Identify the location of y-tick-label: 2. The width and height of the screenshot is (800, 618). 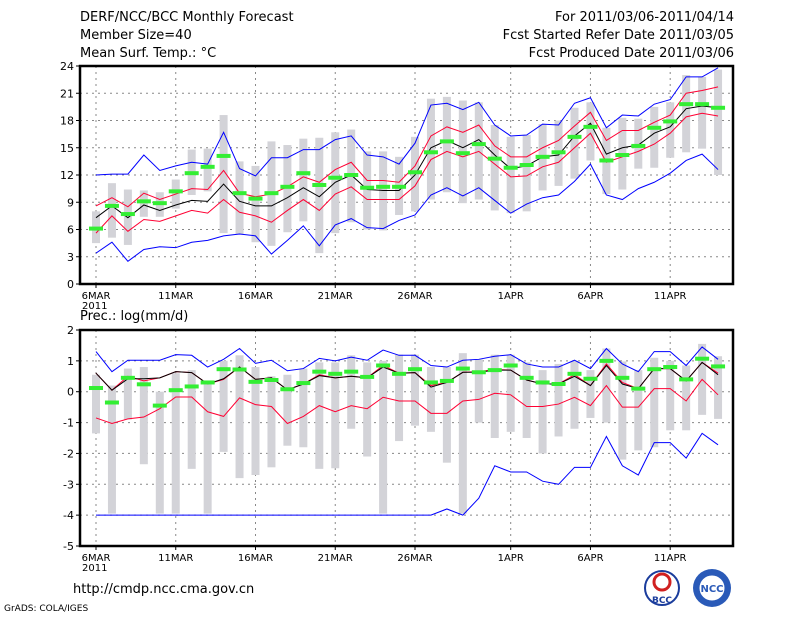
(70, 330).